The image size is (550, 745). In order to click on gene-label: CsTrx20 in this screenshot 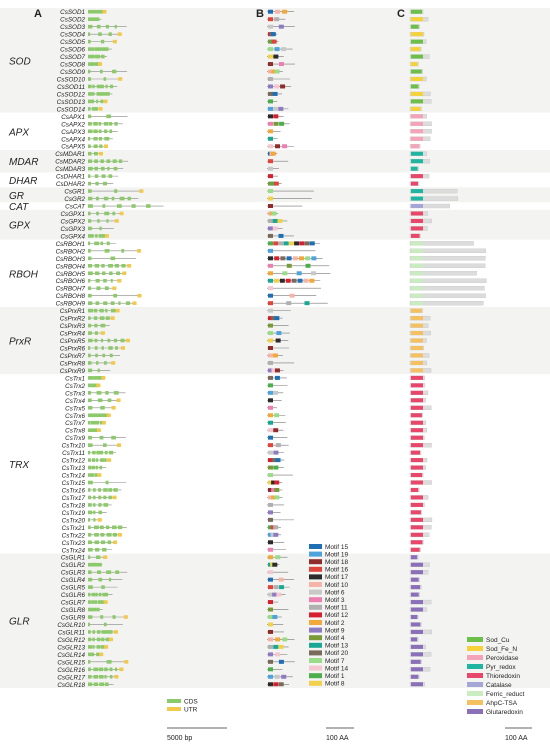, I will do `click(74, 520)`.